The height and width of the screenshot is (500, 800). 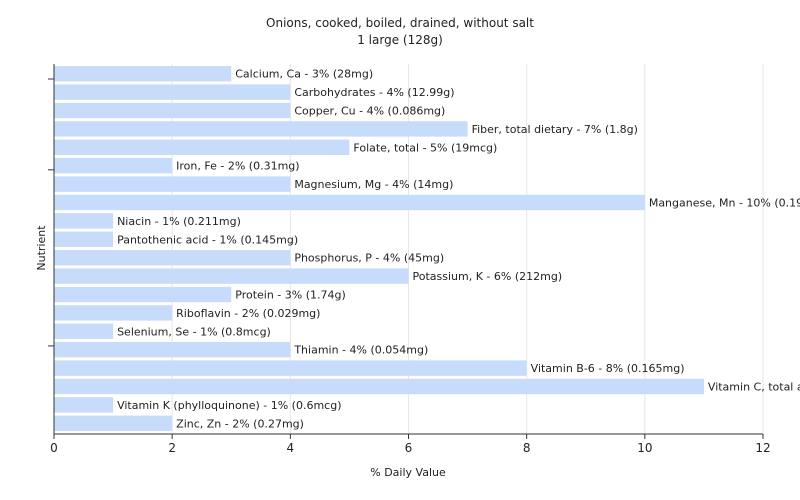 I want to click on bar-label-10: Phosphorus, P - 4% (45mg), so click(x=369, y=258).